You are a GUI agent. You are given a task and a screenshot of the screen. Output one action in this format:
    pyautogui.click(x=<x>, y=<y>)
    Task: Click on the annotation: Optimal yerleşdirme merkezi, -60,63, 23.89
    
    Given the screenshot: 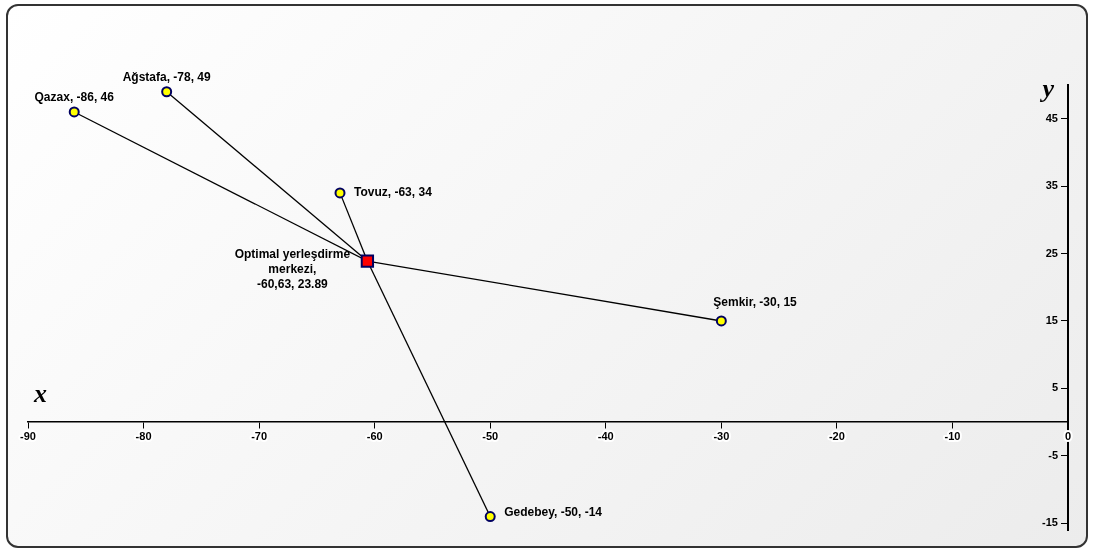 What is the action you would take?
    pyautogui.click(x=292, y=269)
    